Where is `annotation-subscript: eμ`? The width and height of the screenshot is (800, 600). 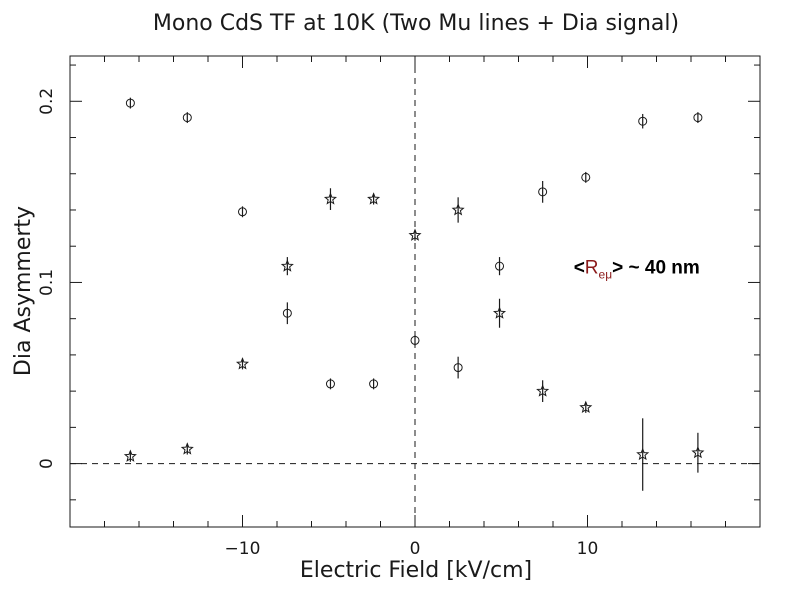 annotation-subscript: eμ is located at coordinates (606, 274).